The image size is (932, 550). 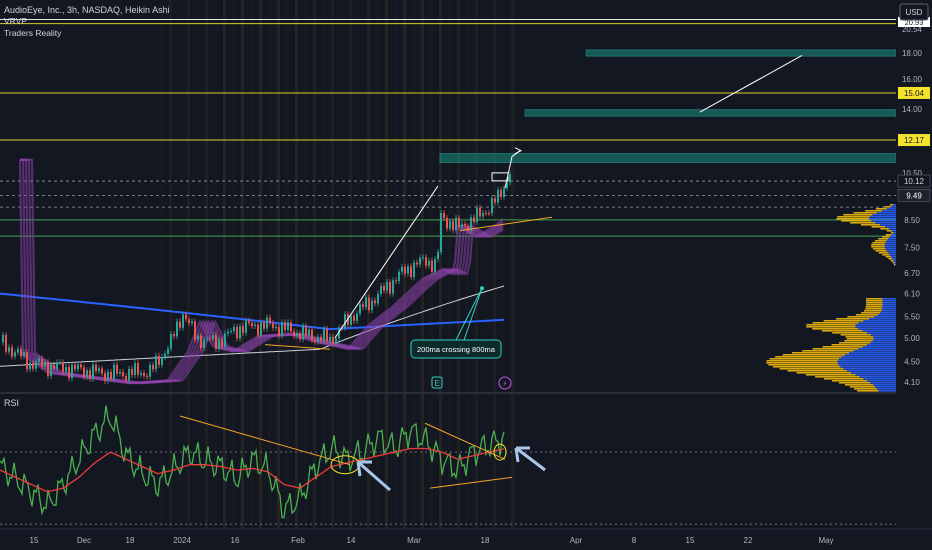 I want to click on price-tick: 20.54, so click(x=912, y=29).